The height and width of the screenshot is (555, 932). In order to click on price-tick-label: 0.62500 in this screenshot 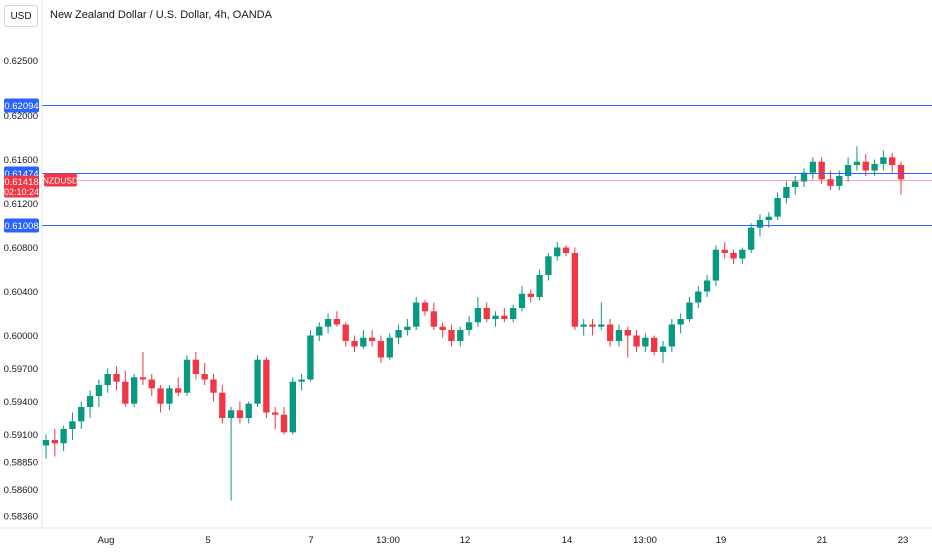, I will do `click(21, 61)`.